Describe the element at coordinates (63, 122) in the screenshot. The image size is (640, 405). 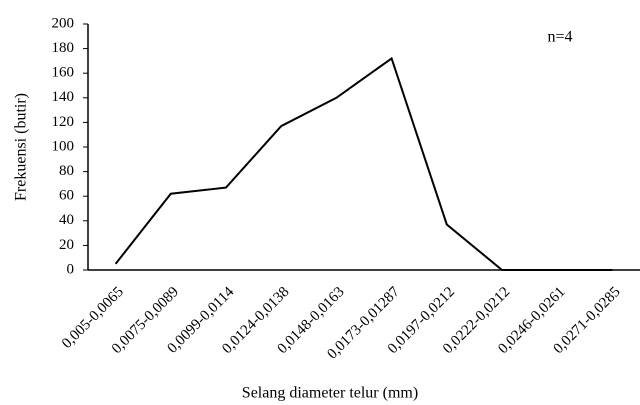
I see `y-tick-label: 120` at that location.